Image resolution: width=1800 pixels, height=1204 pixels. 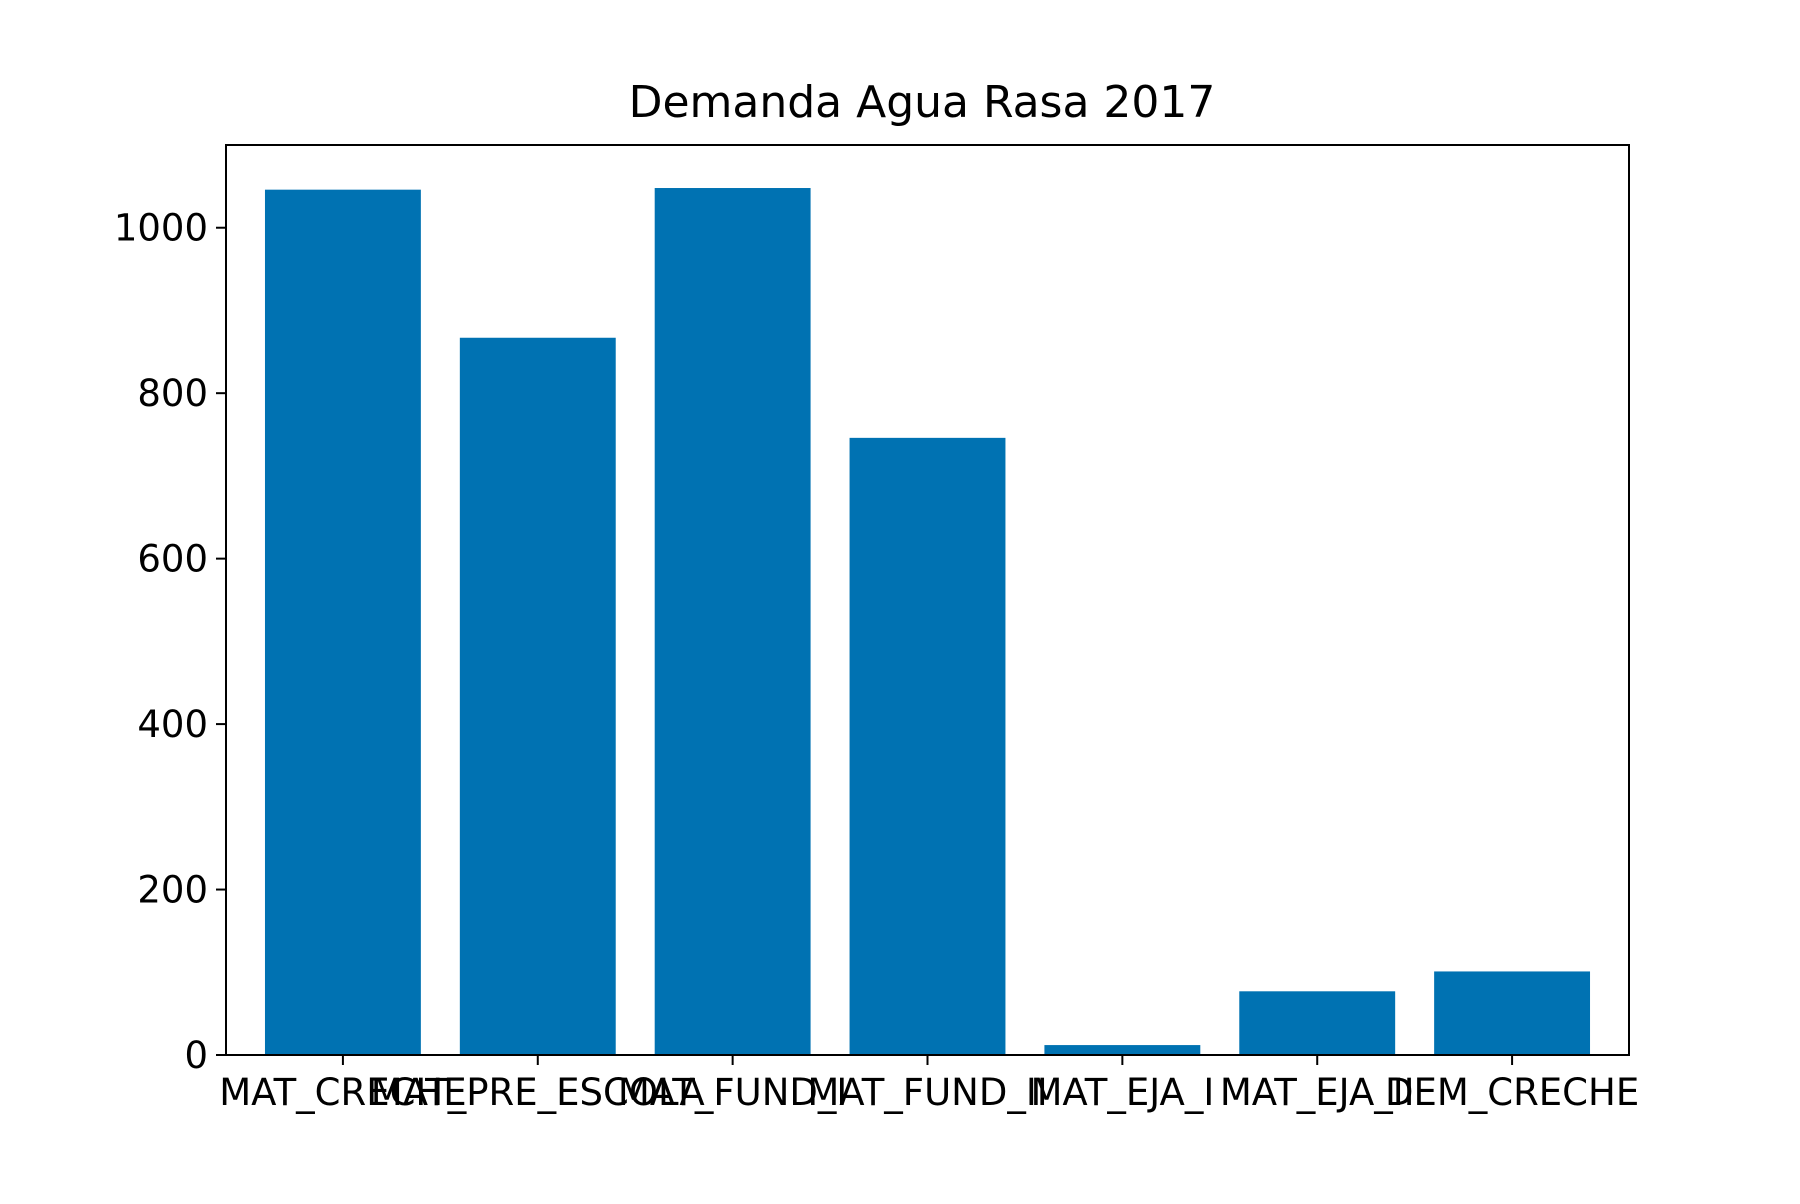 I want to click on x-tick-label: DEM_CRECHE, so click(x=1512, y=1092).